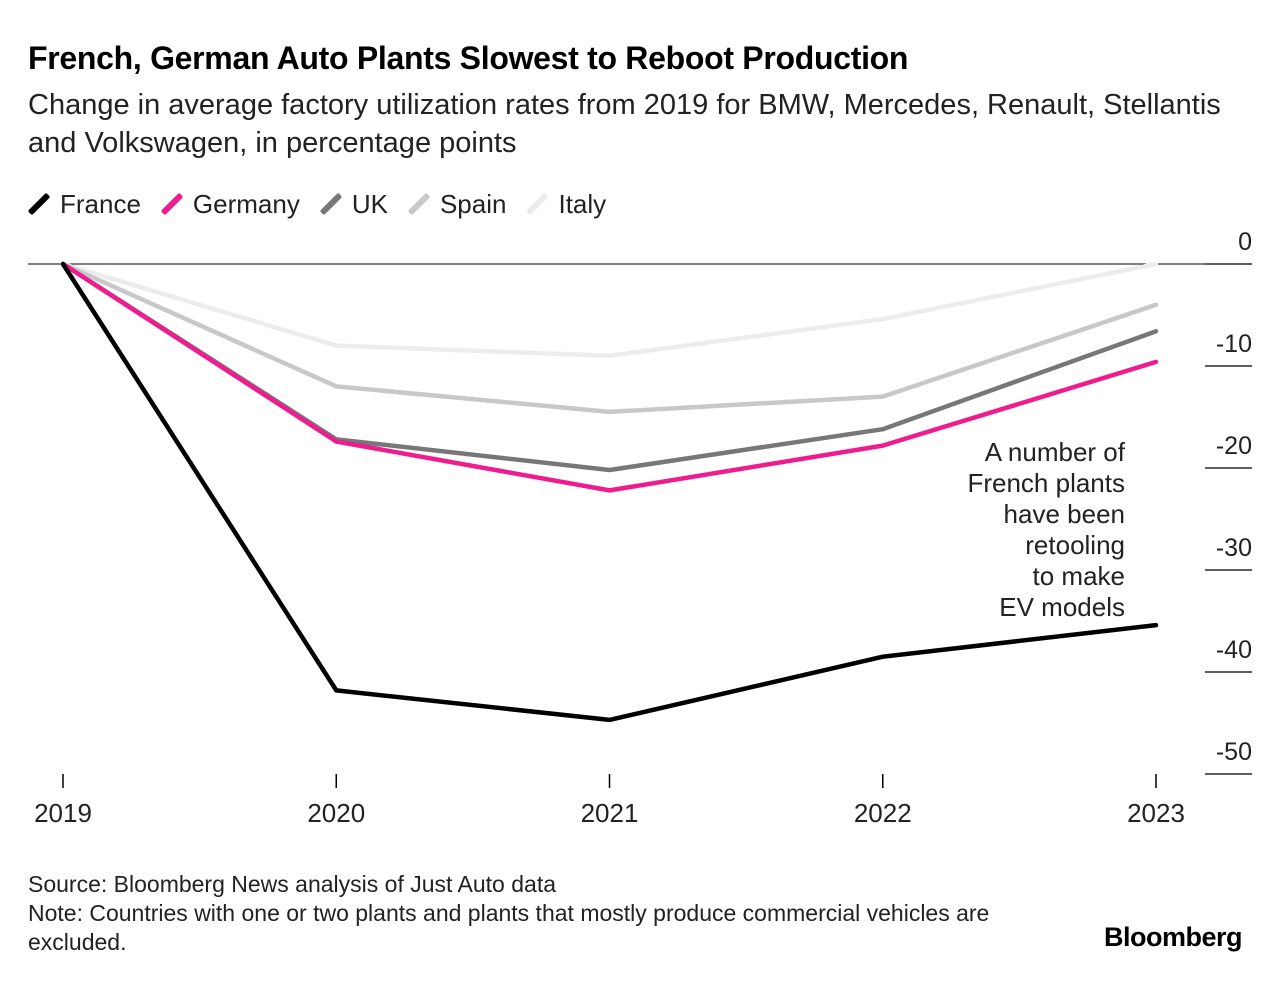  What do you see at coordinates (336, 813) in the screenshot?
I see `x-tick-label: 2020` at bounding box center [336, 813].